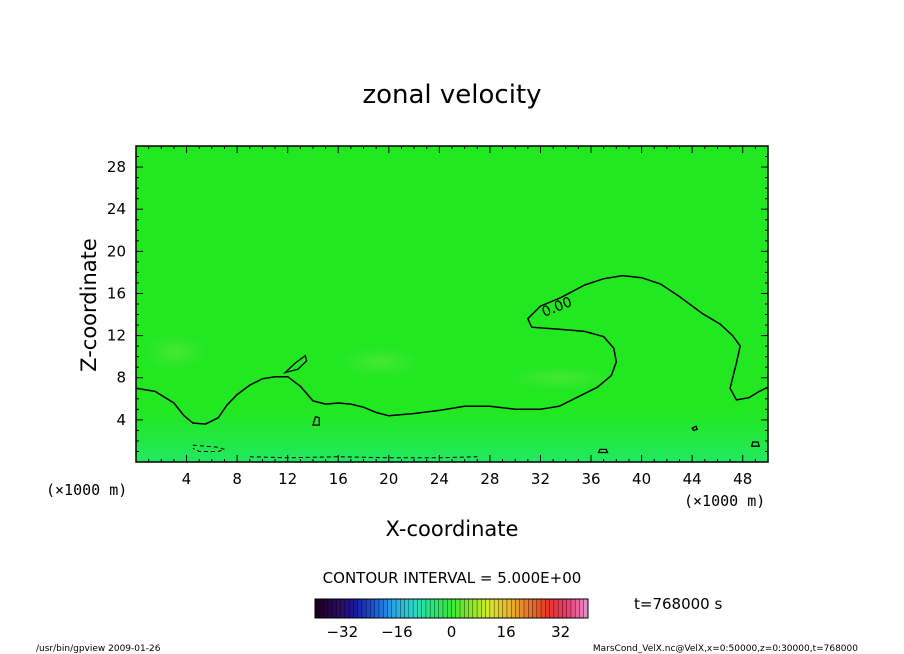  I want to click on x-unit-label-left: (×1000 m), so click(86, 490).